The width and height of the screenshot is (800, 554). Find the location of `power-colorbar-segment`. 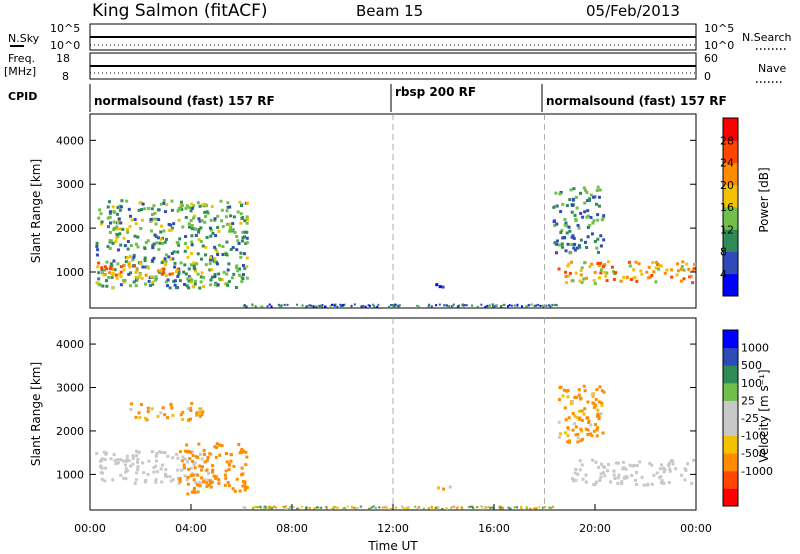

power-colorbar-segment is located at coordinates (730, 263).